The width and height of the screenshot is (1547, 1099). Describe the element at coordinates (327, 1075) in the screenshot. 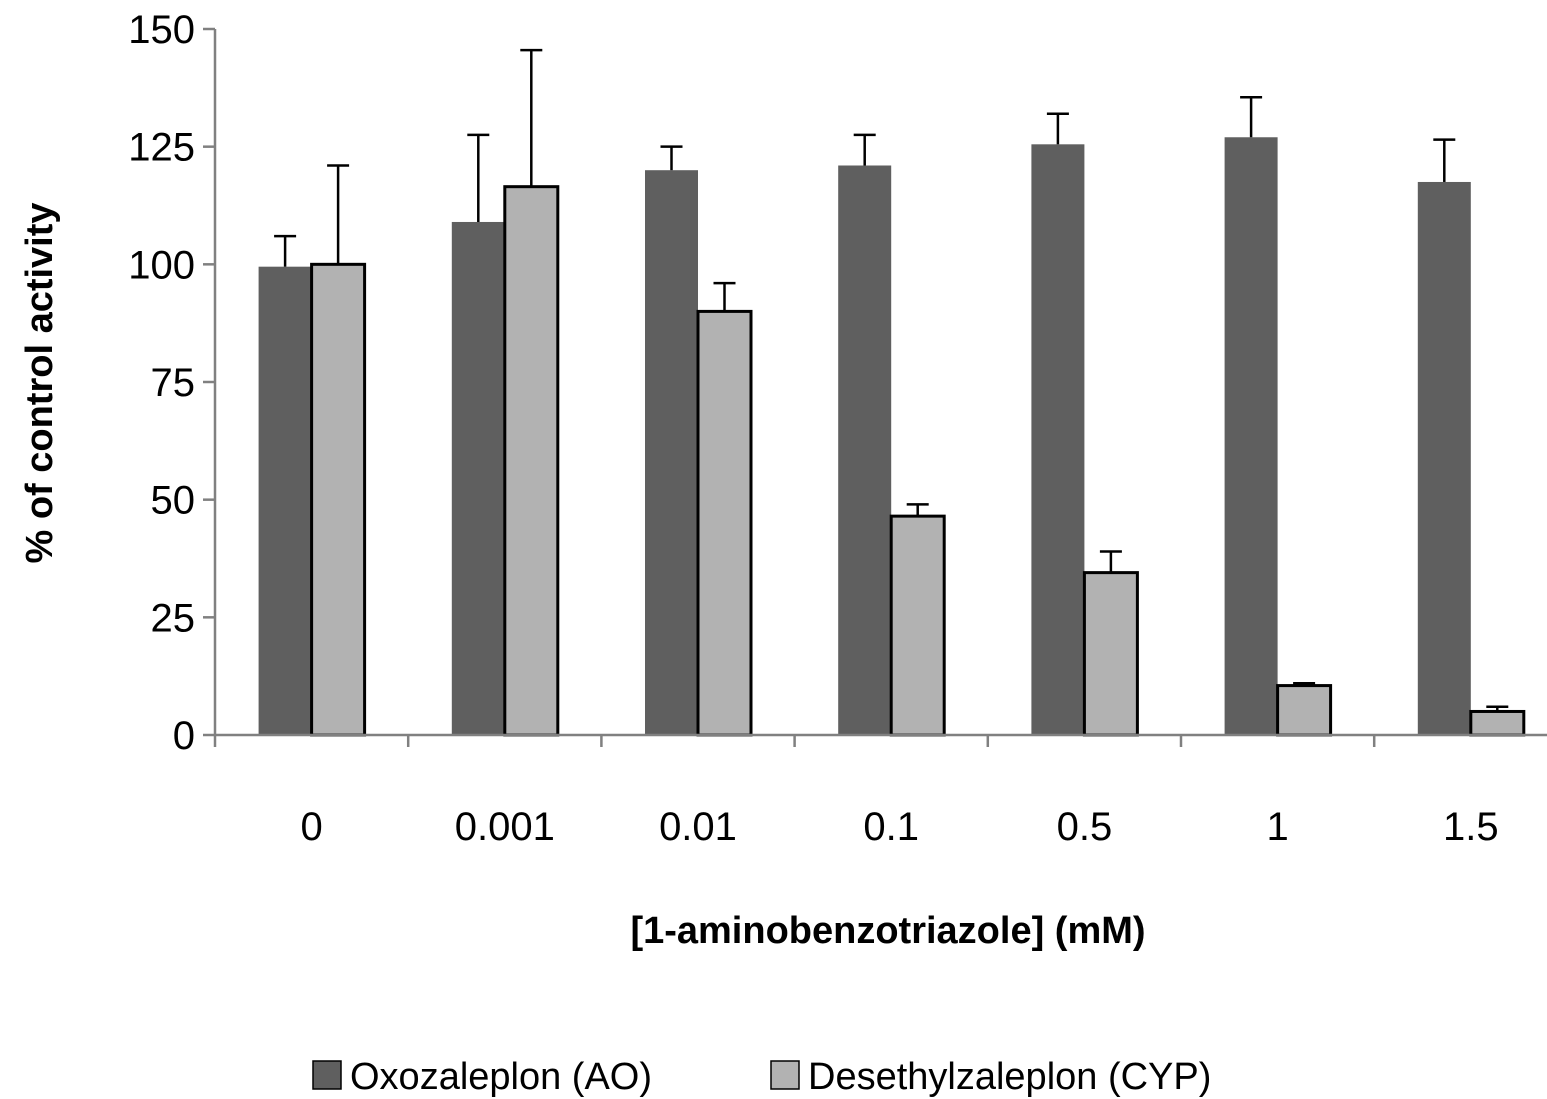

I see `legend-swatch-oxozaleplon` at that location.